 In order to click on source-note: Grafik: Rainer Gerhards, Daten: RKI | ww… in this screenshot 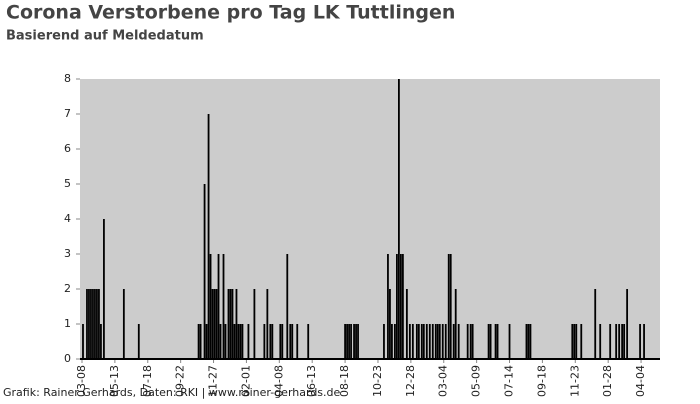, I will do `click(172, 392)`.